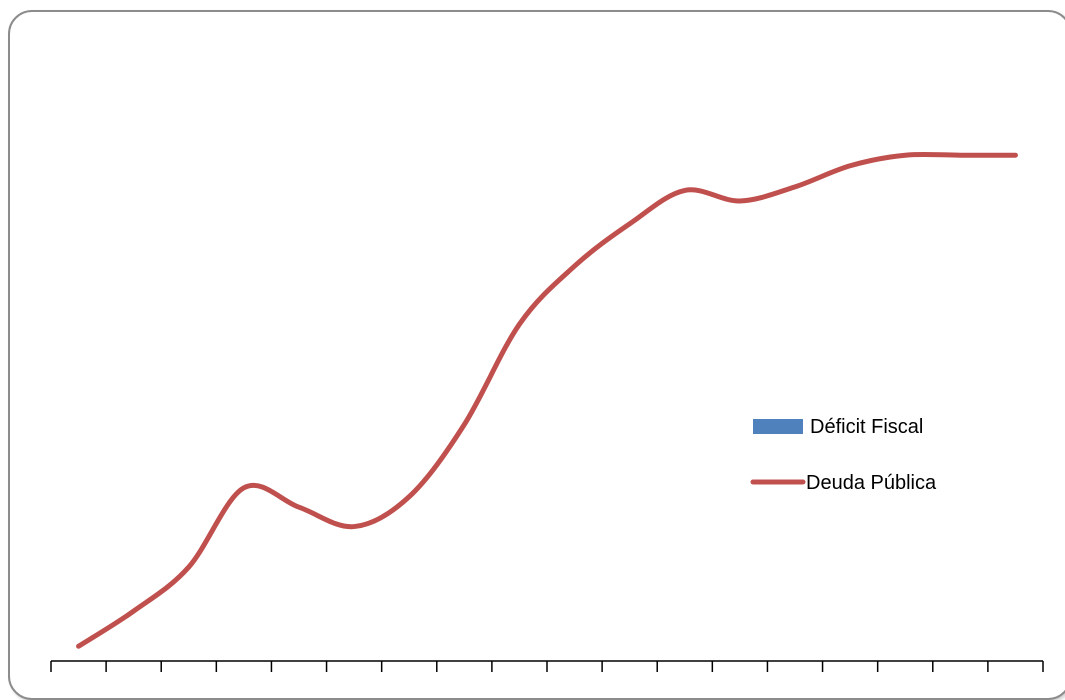 The height and width of the screenshot is (700, 1065). I want to click on x-axis, so click(547, 666).